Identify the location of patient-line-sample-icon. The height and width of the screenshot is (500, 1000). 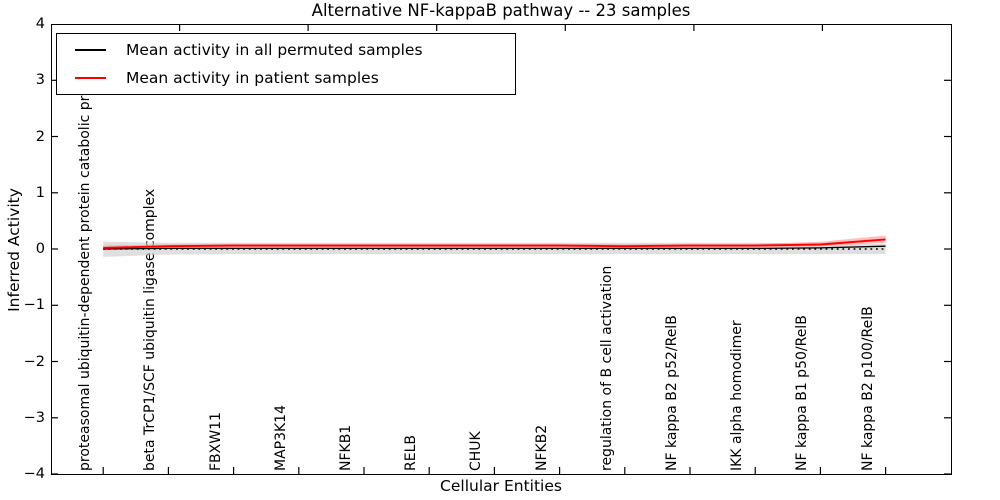
(90, 78).